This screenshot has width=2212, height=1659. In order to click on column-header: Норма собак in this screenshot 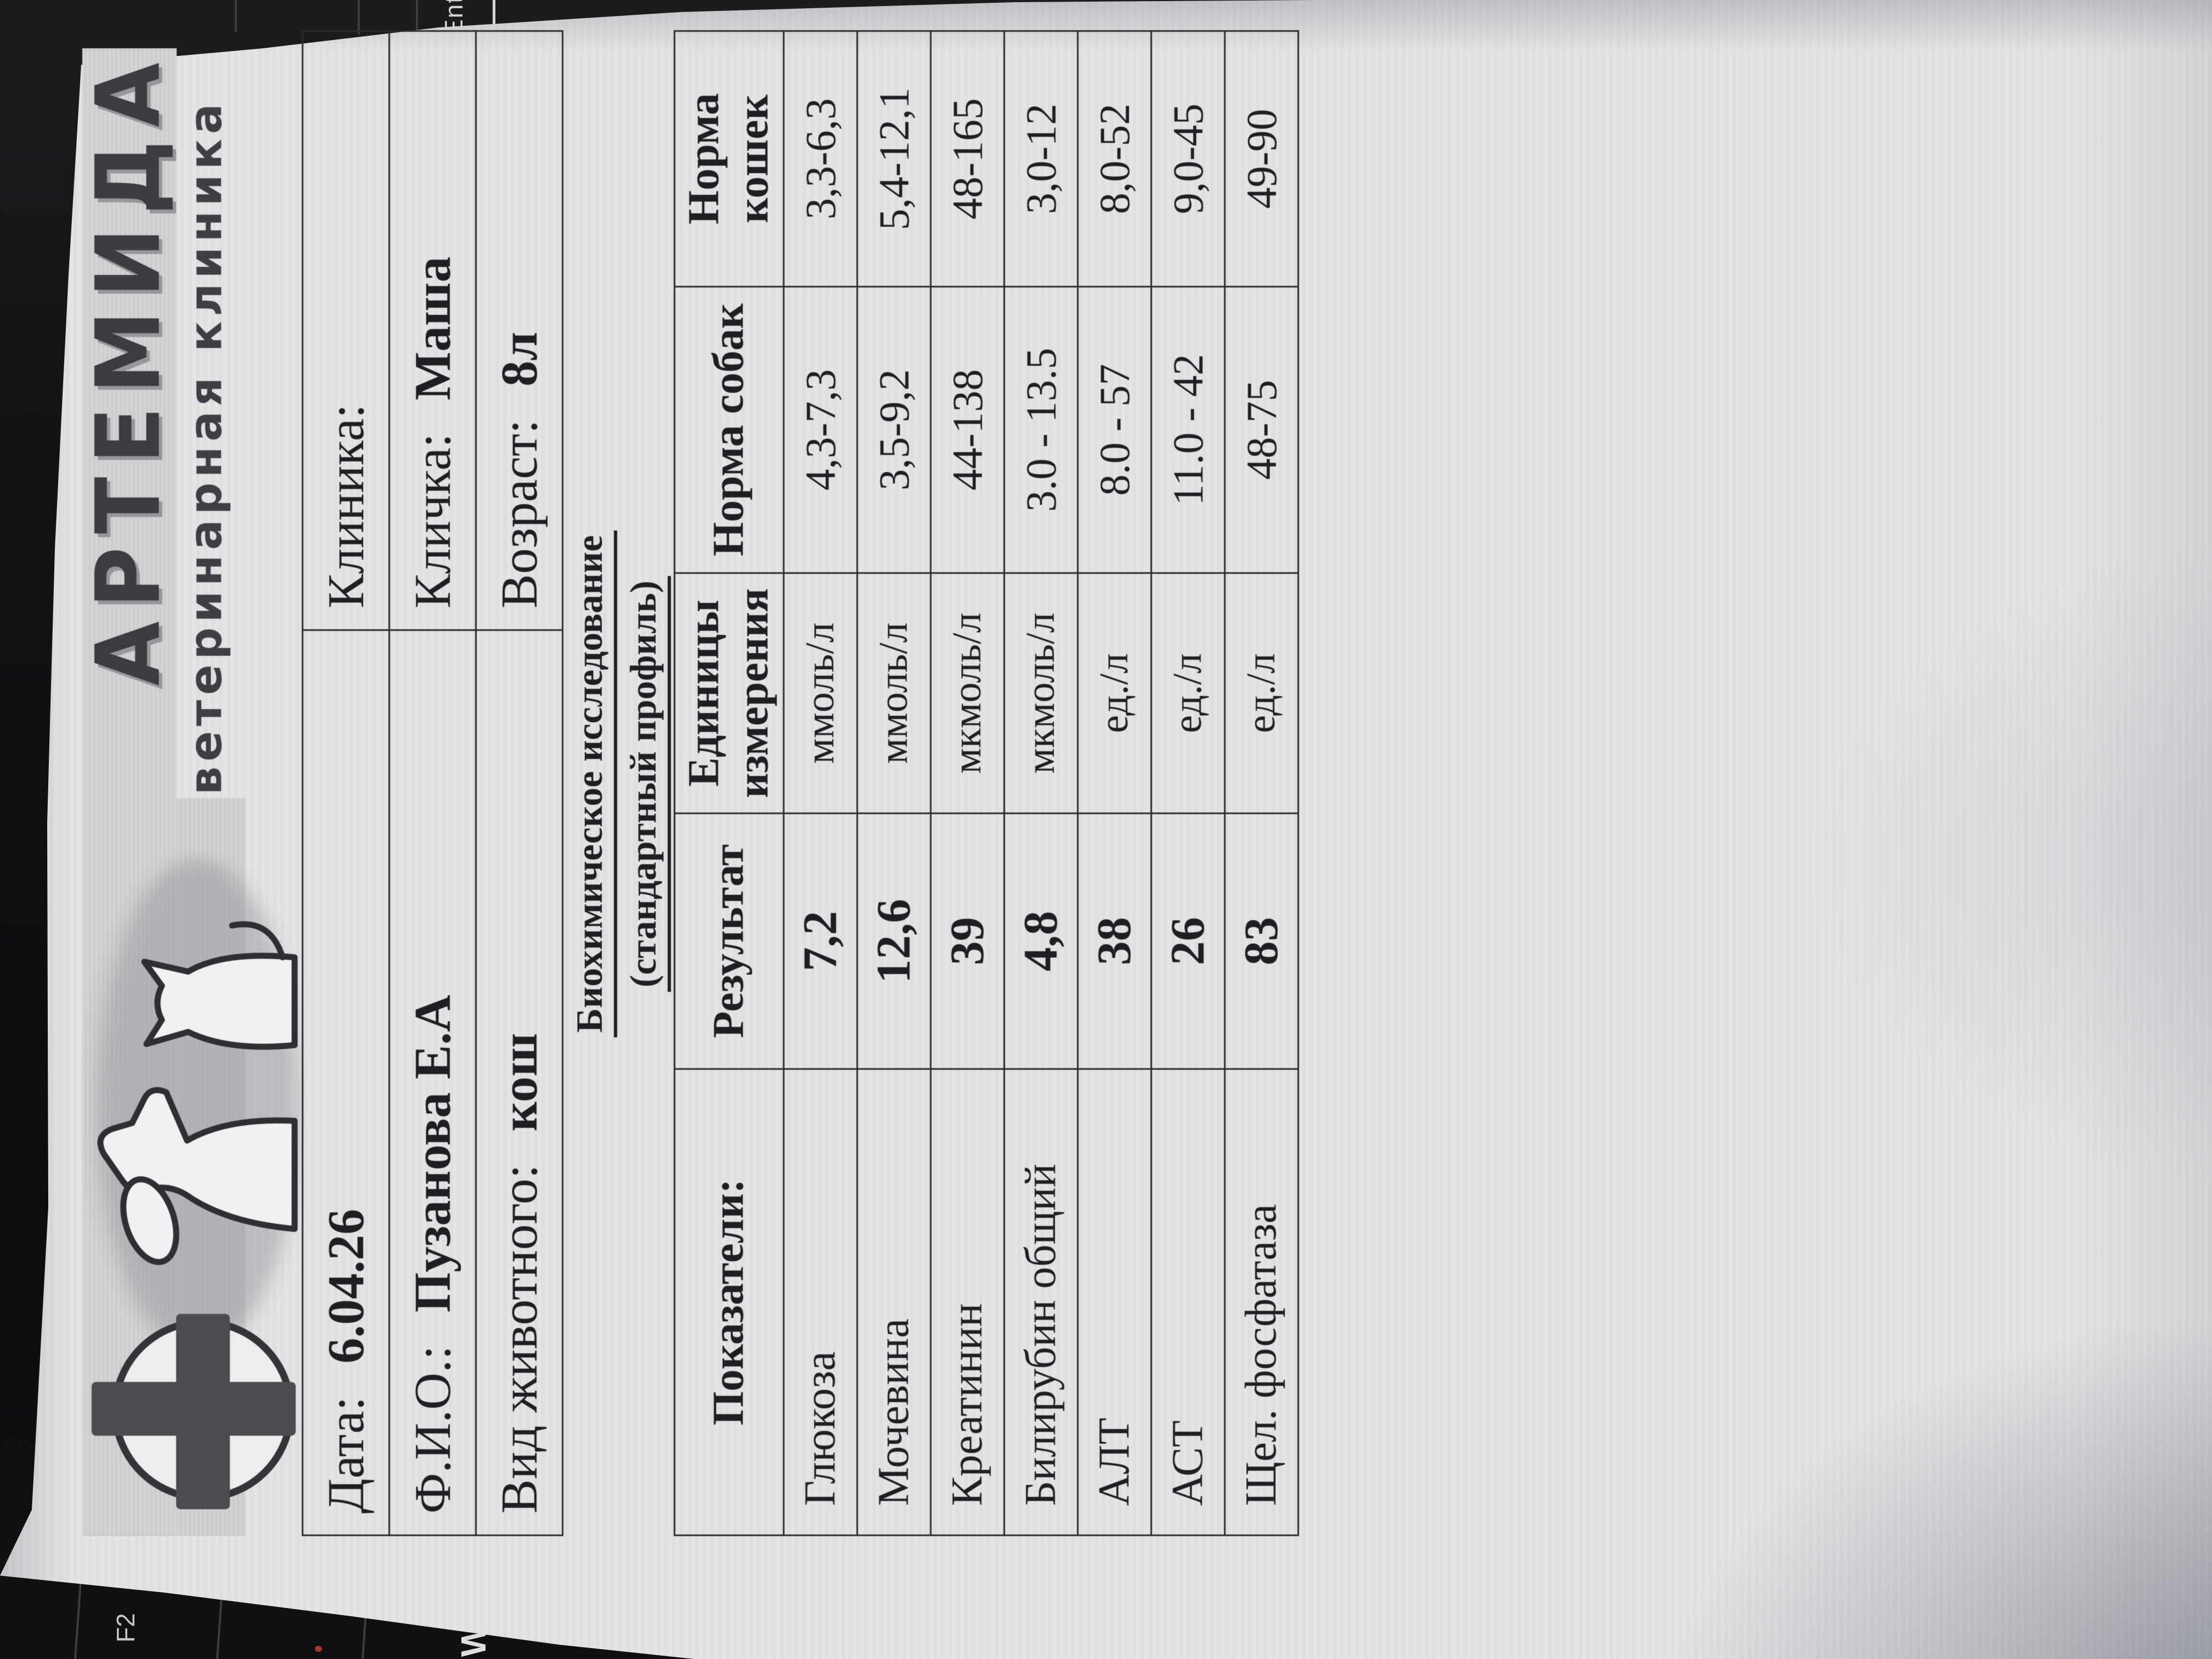, I will do `click(729, 429)`.